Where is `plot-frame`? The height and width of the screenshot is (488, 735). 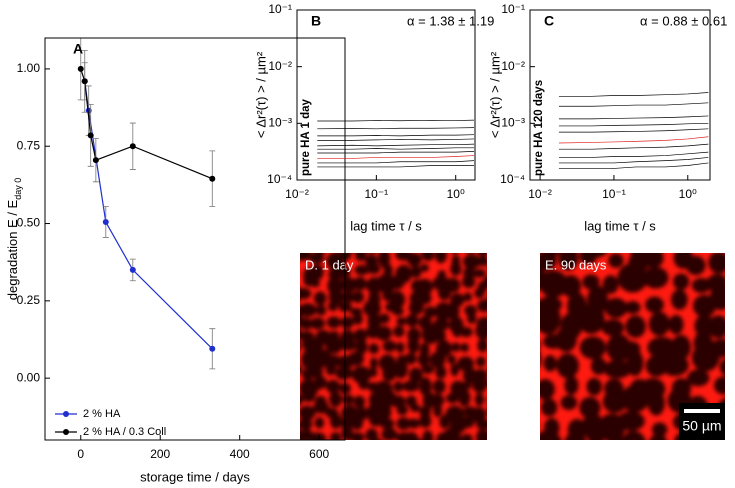
plot-frame is located at coordinates (620, 95).